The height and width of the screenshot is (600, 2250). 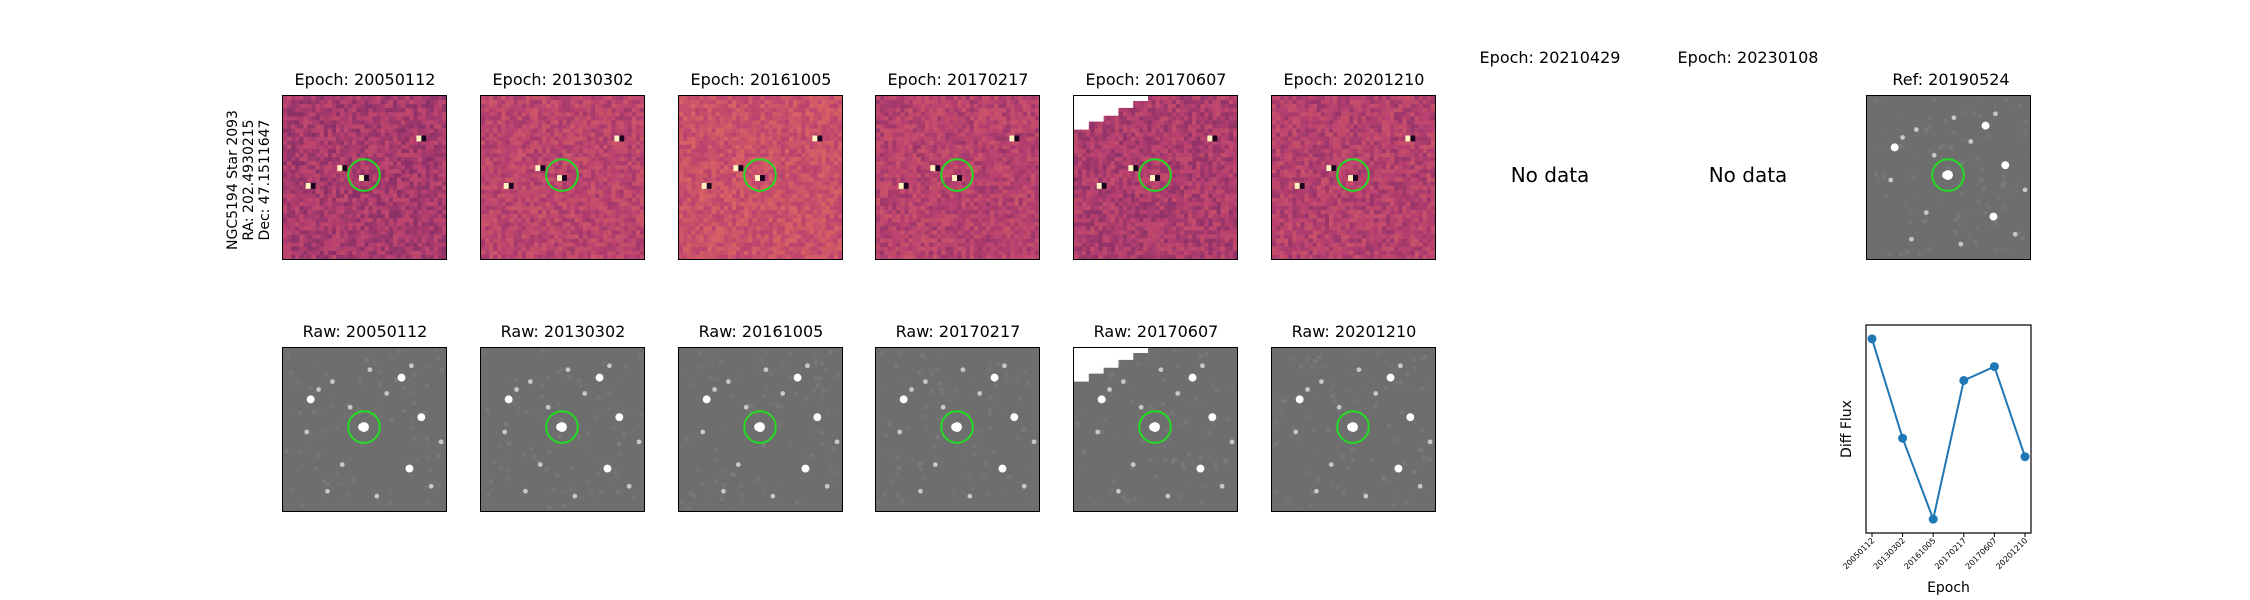 What do you see at coordinates (1981, 553) in the screenshot?
I see `x-tick-label: 20170607` at bounding box center [1981, 553].